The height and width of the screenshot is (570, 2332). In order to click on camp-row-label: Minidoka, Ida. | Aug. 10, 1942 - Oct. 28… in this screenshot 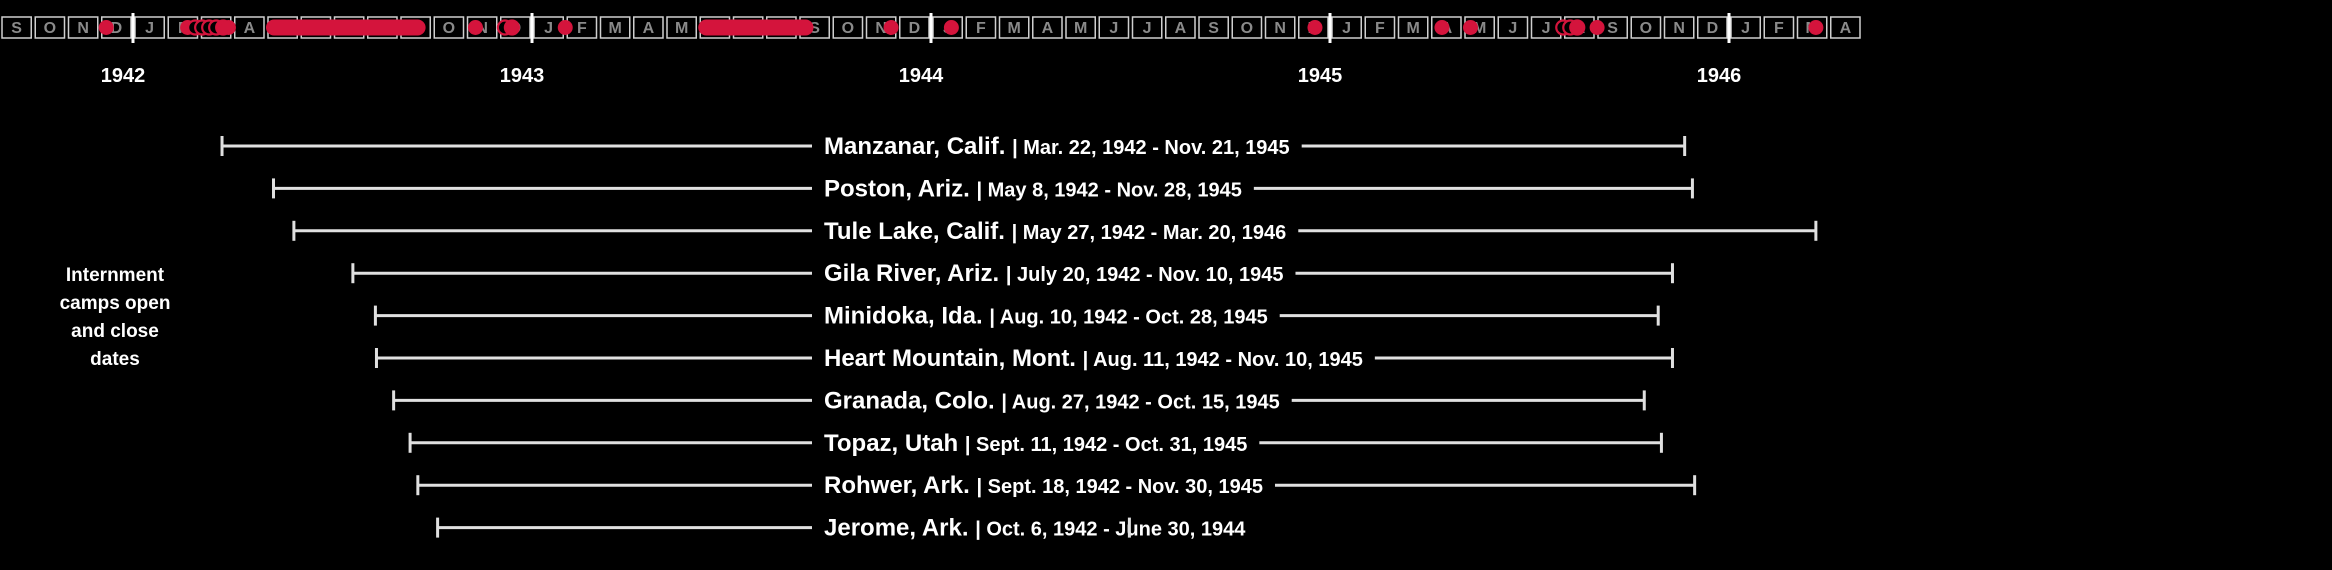, I will do `click(1046, 316)`.